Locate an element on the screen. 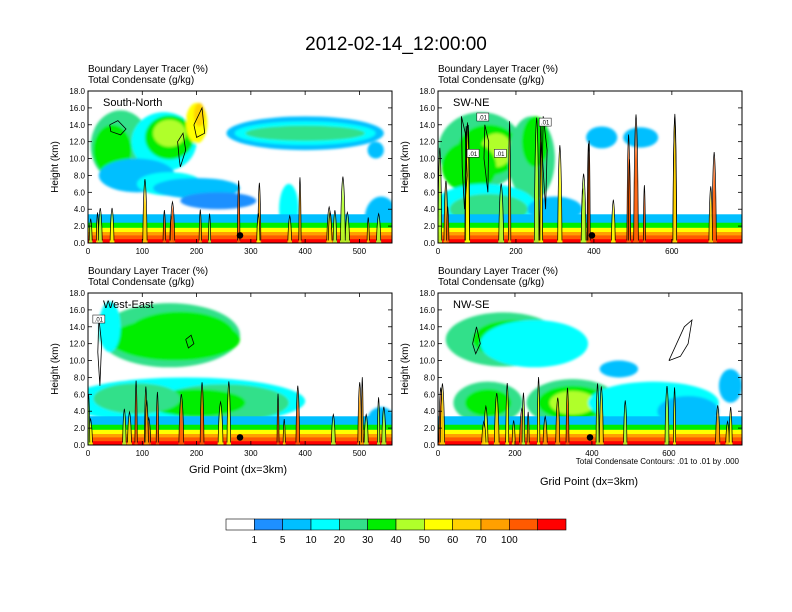 Image resolution: width=792 pixels, height=612 pixels. x-tick-label: 0 is located at coordinates (438, 453).